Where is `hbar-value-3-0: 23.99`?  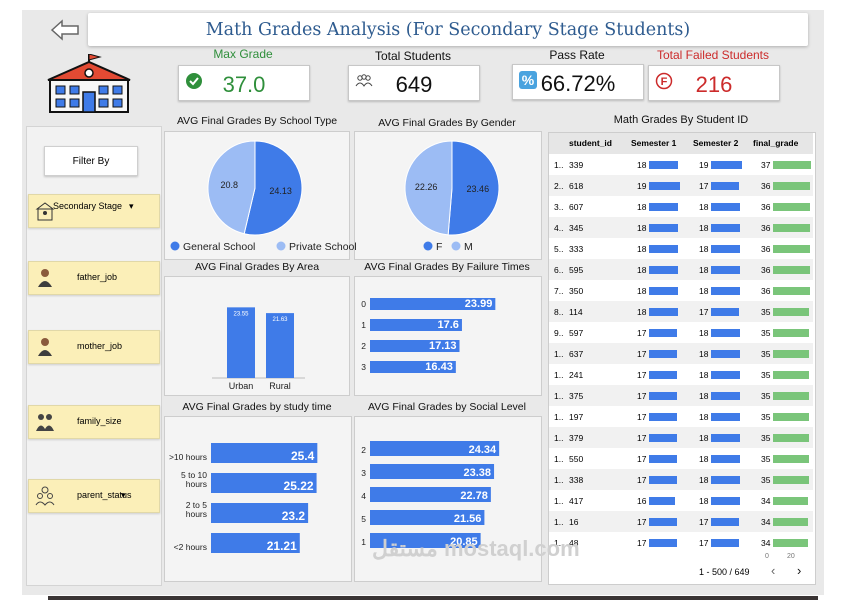
hbar-value-3-0: 23.99 is located at coordinates (479, 304).